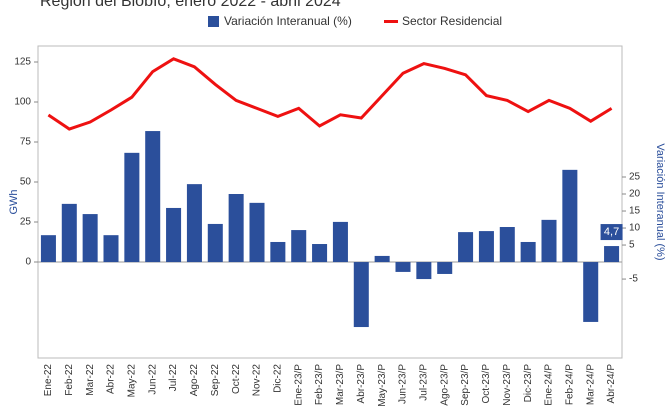 The width and height of the screenshot is (666, 419). What do you see at coordinates (633, 279) in the screenshot?
I see `y2-tick-label: -5` at bounding box center [633, 279].